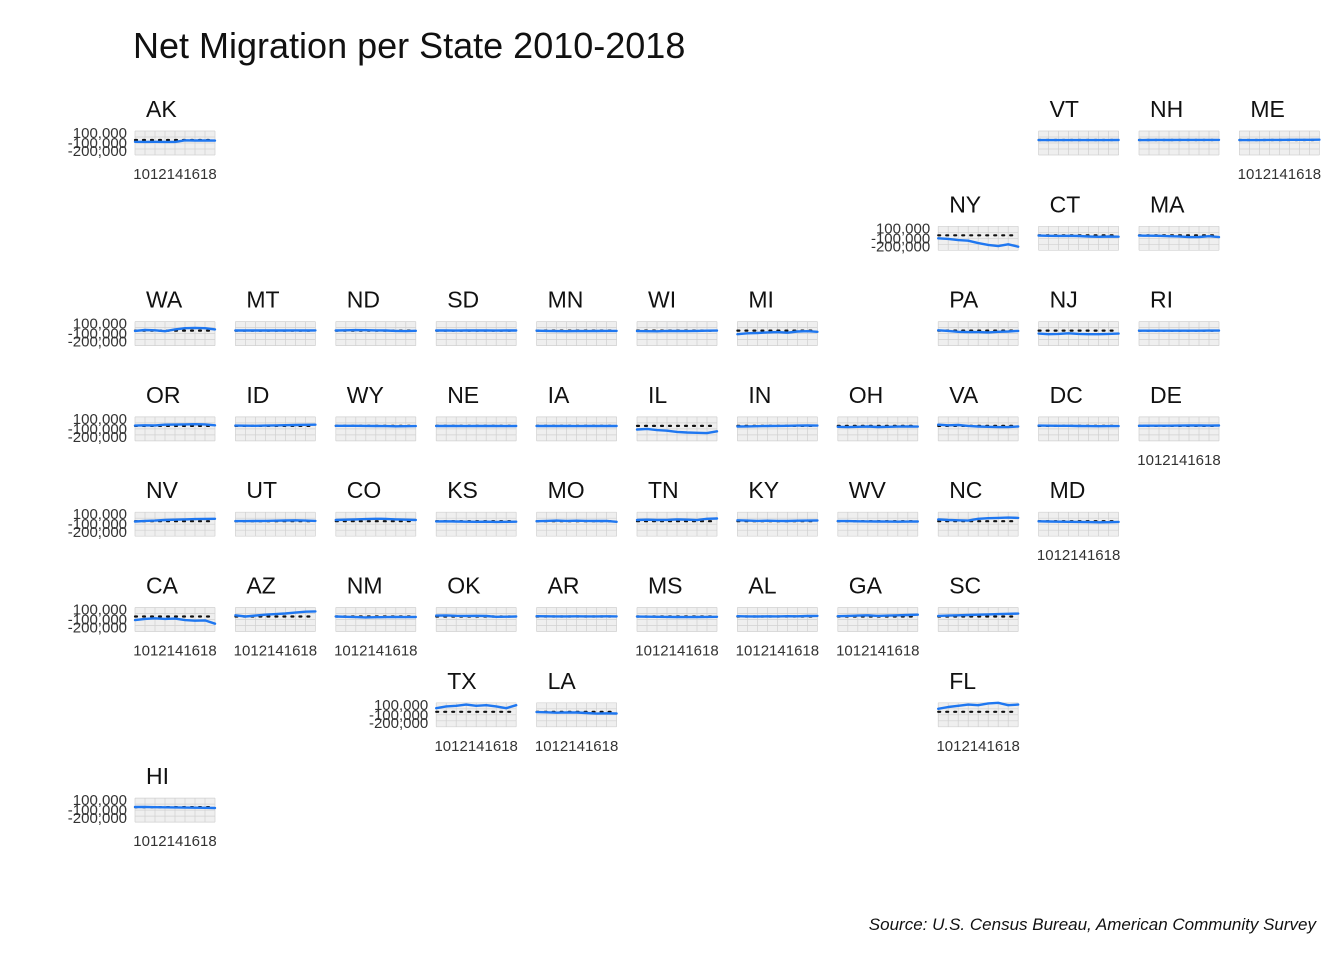 The image size is (1344, 960). Describe the element at coordinates (1279, 139) in the screenshot. I see `state-panel-me: ME 1012141618` at that location.